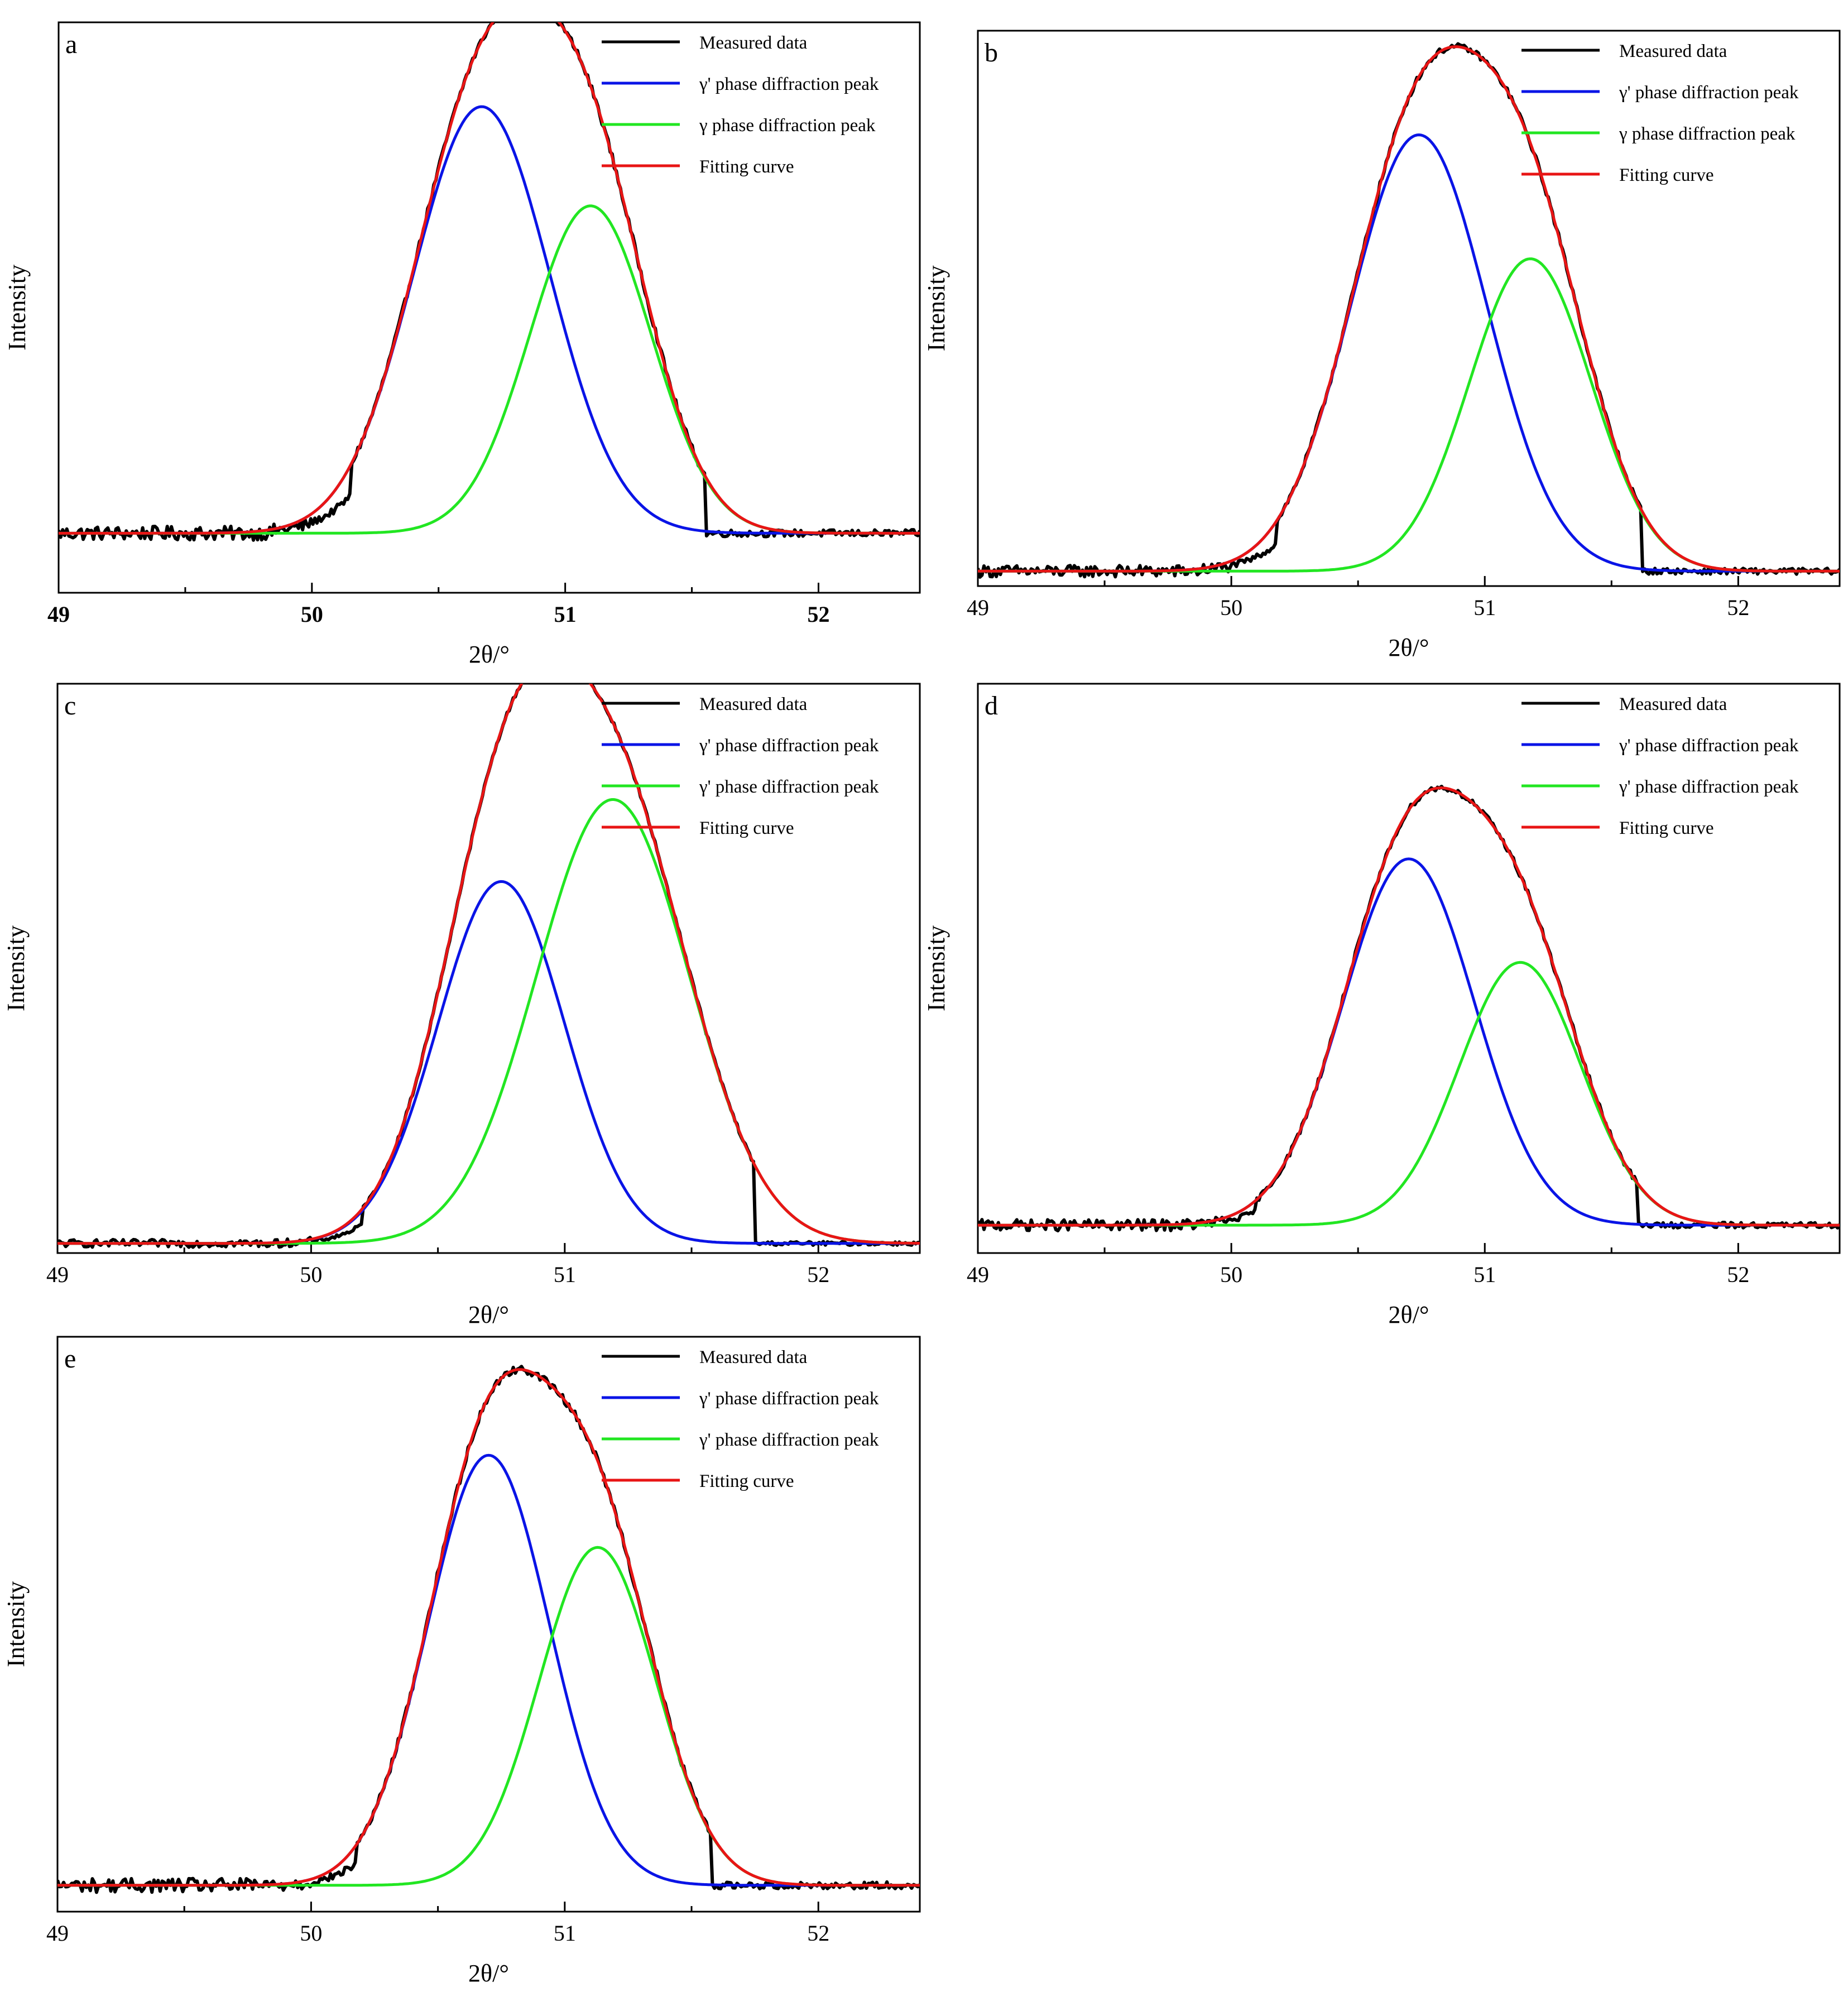 The height and width of the screenshot is (2011, 1848). I want to click on panel-label: b, so click(991, 53).